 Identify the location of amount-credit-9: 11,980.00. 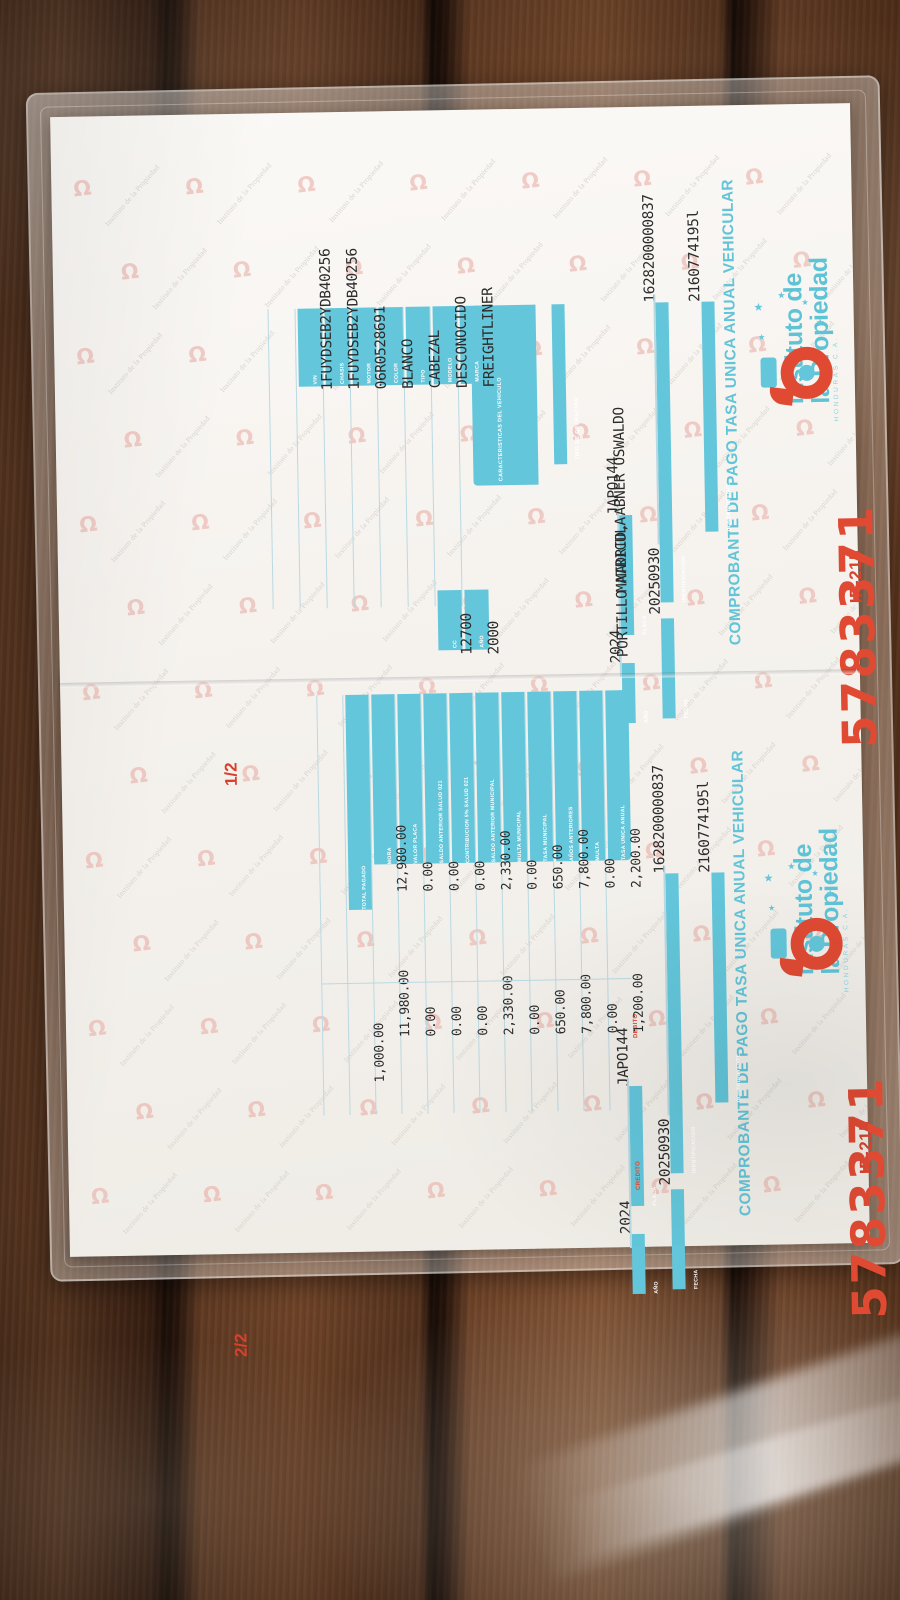
(404, 1003).